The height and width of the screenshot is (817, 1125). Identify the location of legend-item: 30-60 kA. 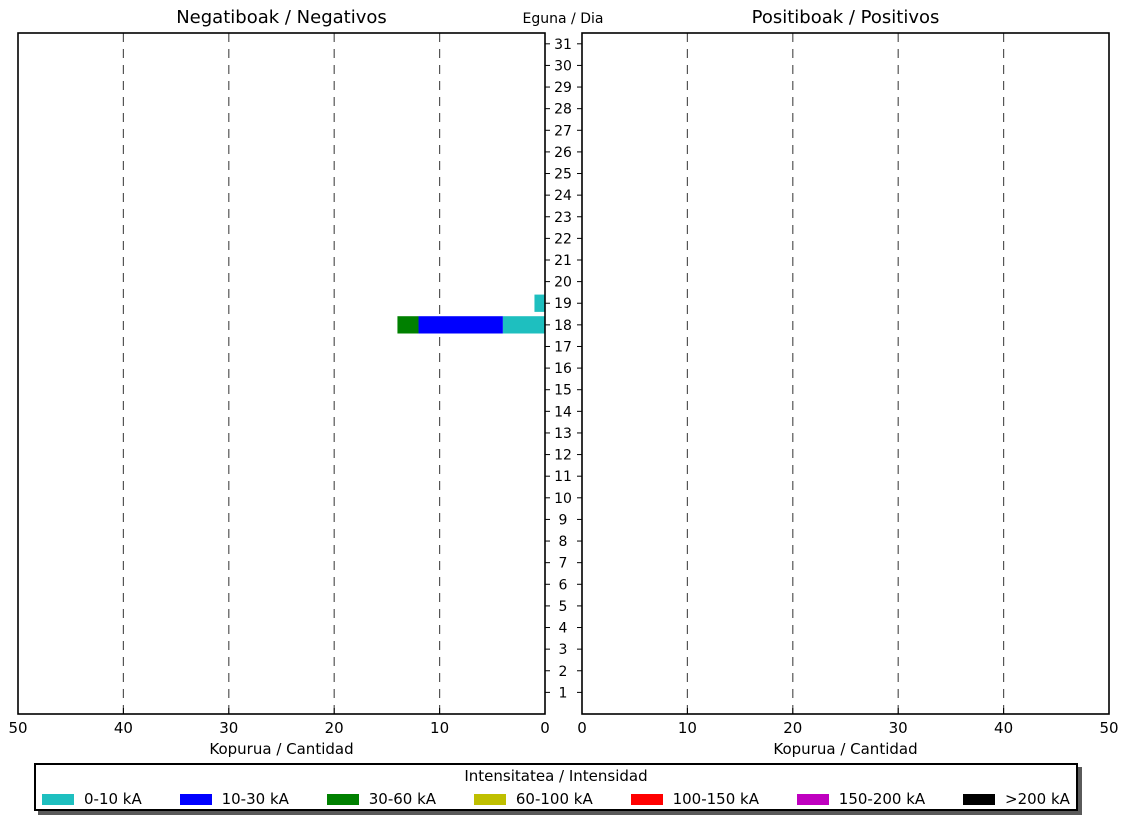
(381, 799).